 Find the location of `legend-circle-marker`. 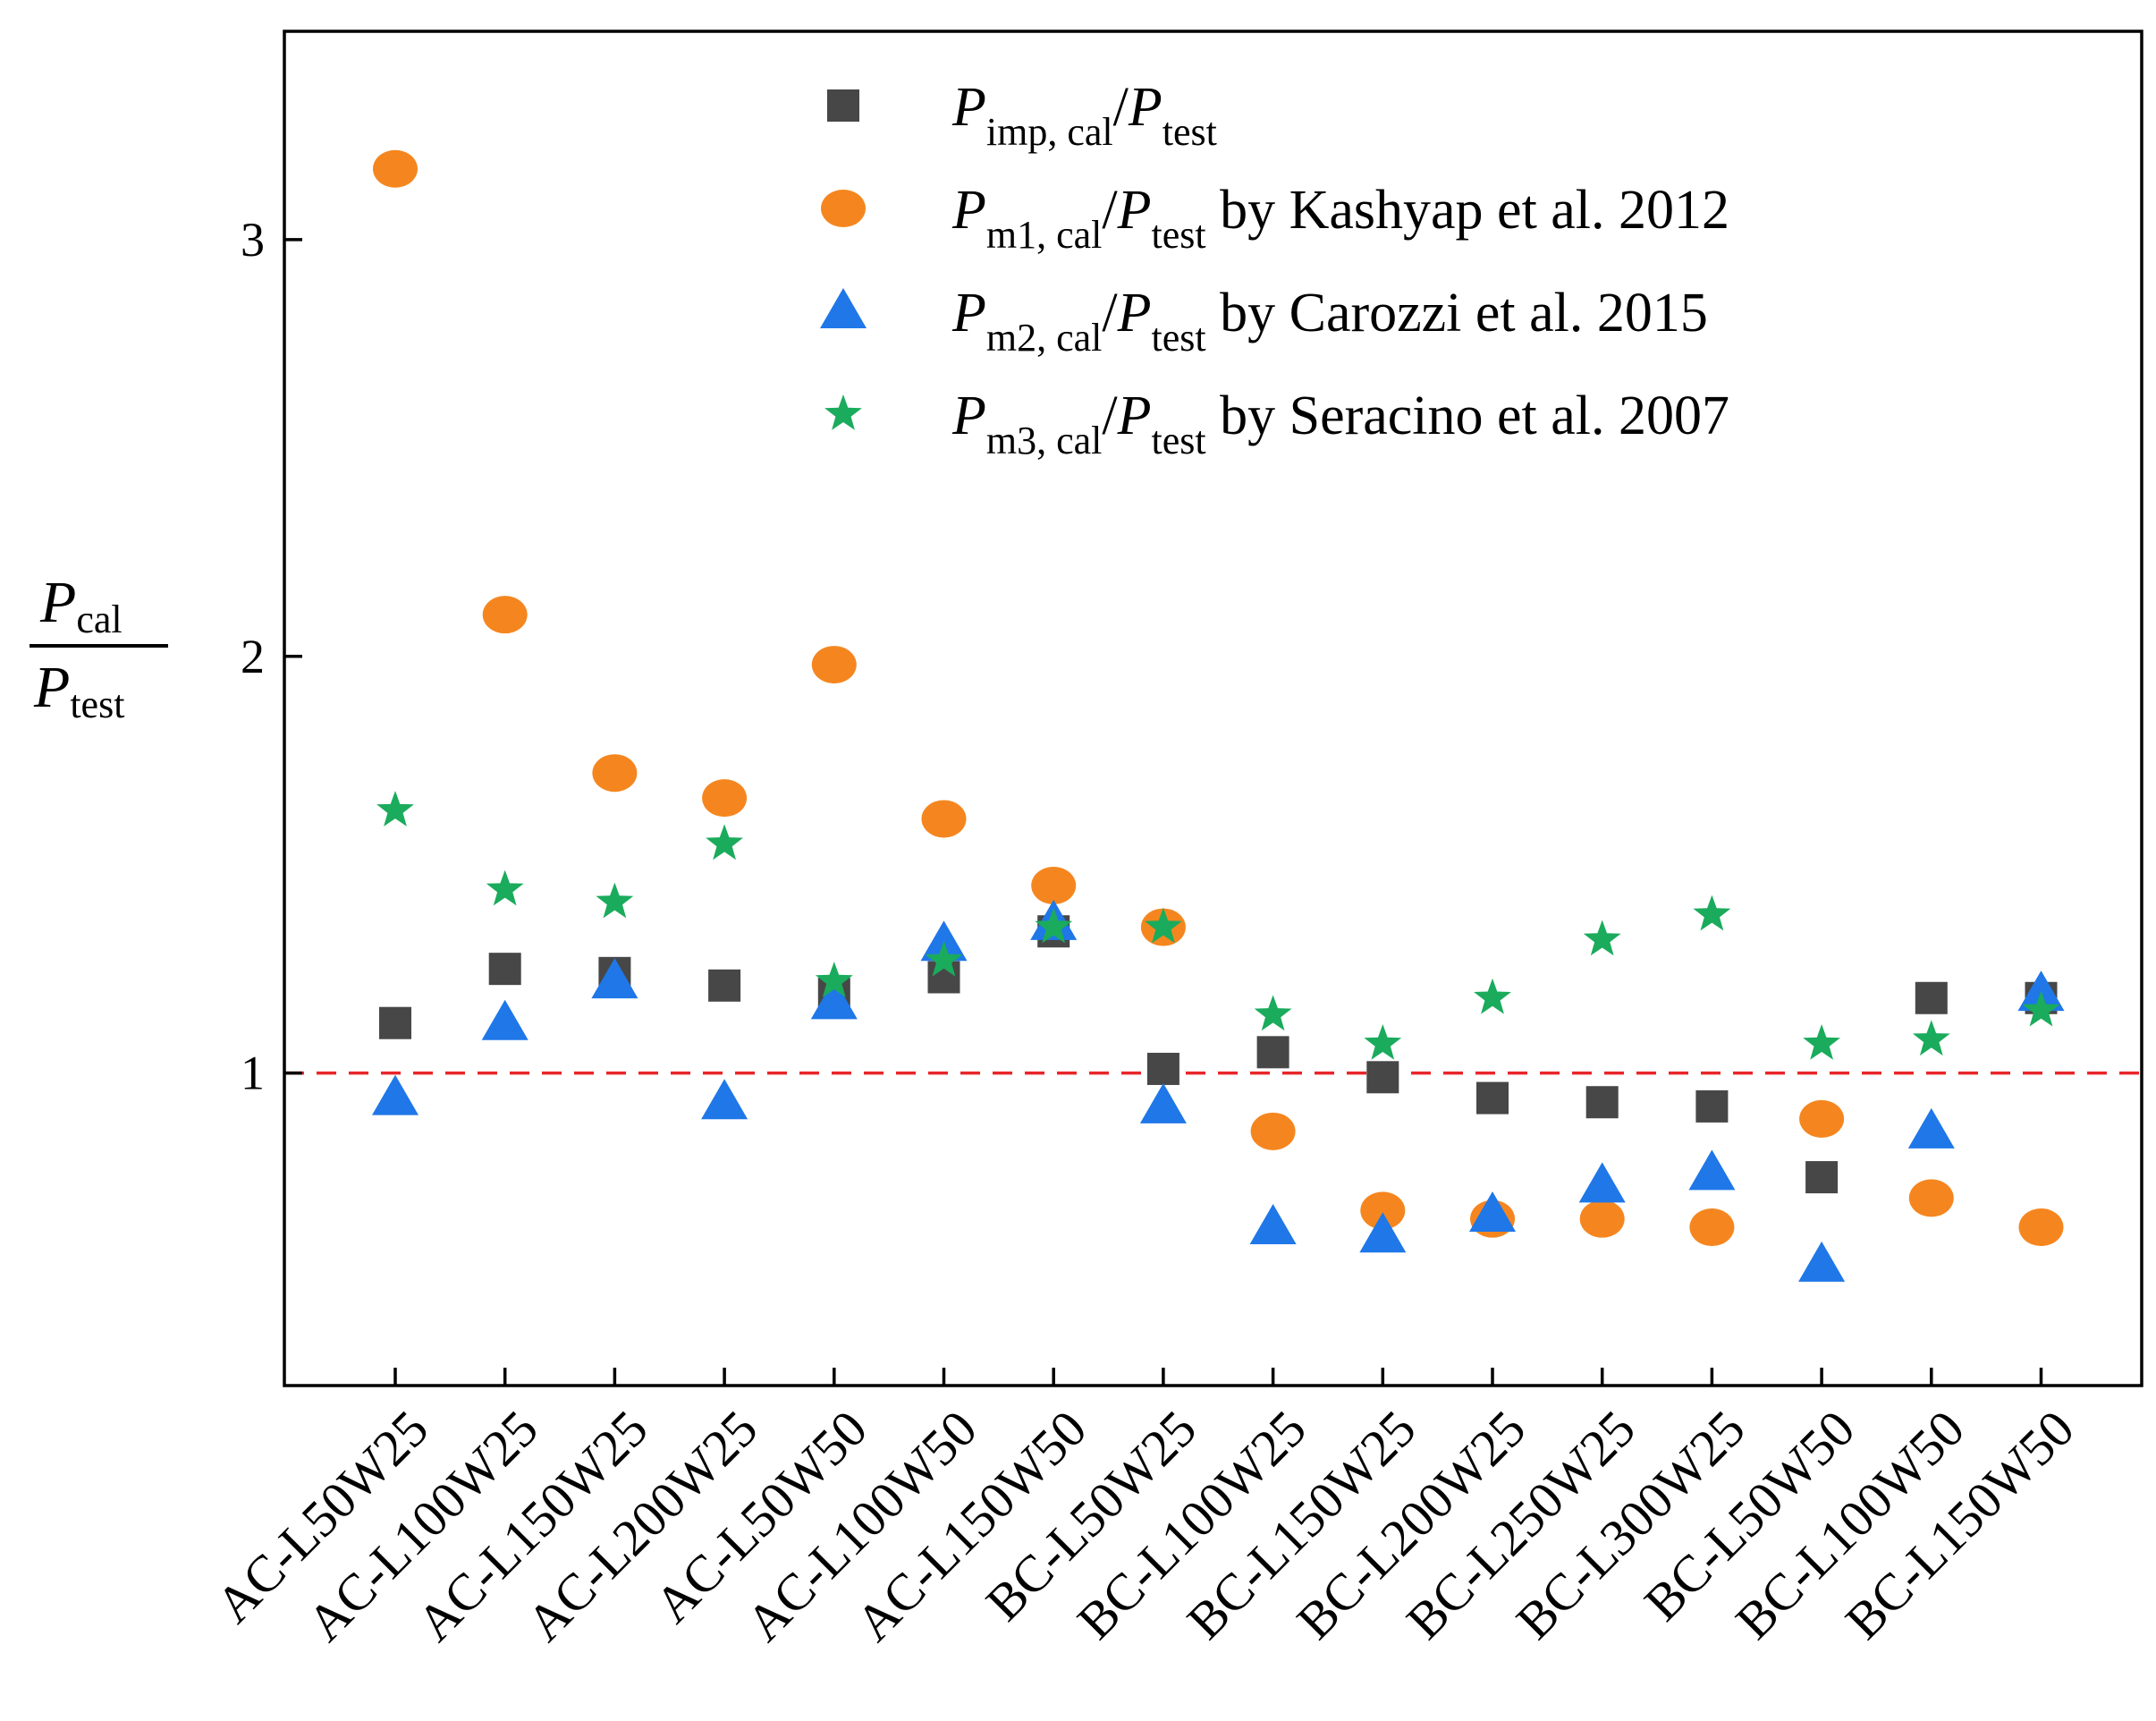

legend-circle-marker is located at coordinates (844, 208).